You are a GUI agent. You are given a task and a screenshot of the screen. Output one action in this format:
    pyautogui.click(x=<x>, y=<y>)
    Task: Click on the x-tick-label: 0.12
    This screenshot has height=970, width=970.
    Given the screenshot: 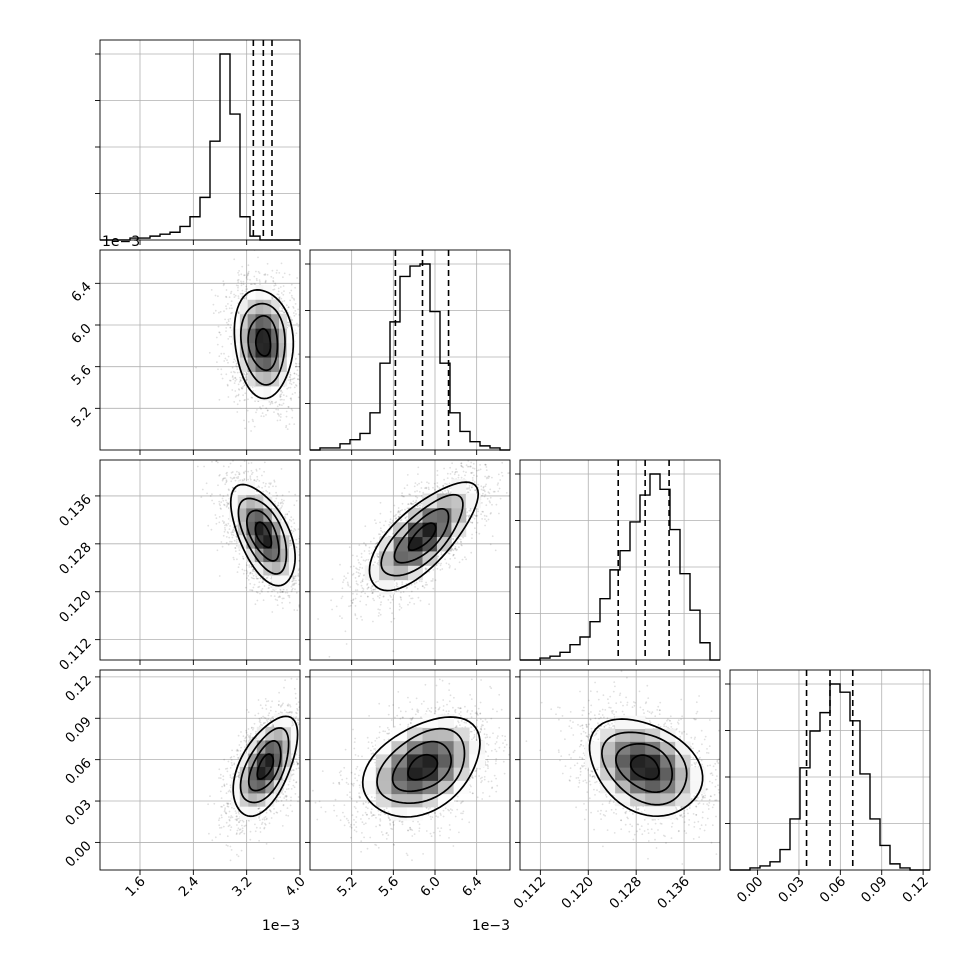 What is the action you would take?
    pyautogui.click(x=915, y=890)
    